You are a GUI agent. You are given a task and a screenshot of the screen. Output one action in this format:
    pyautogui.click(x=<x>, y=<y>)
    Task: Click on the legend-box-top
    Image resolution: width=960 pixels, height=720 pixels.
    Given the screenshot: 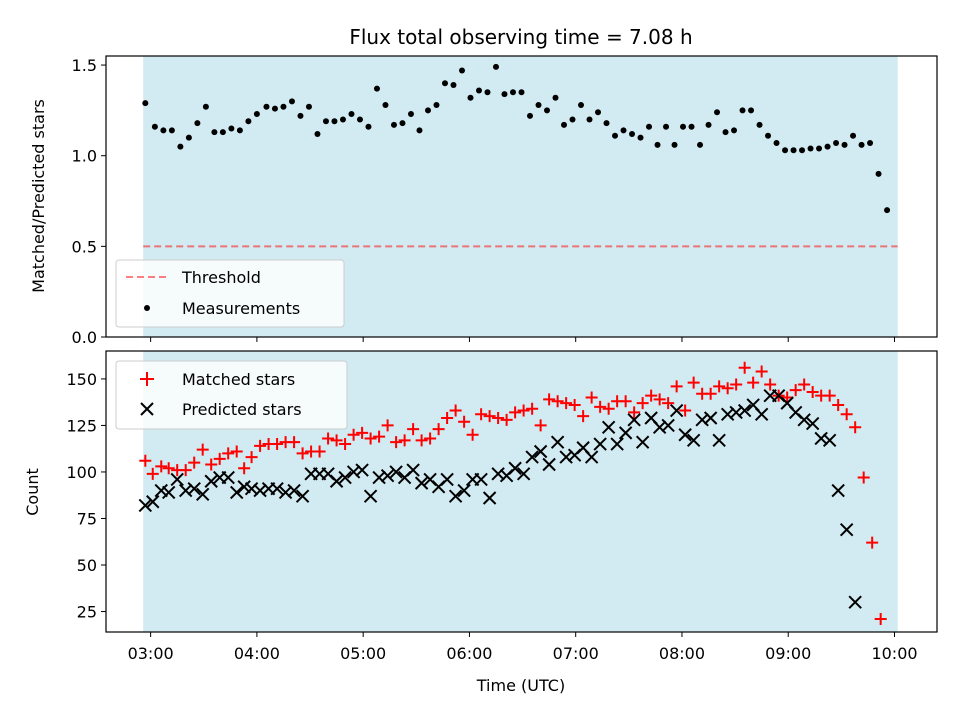 What is the action you would take?
    pyautogui.click(x=230, y=293)
    